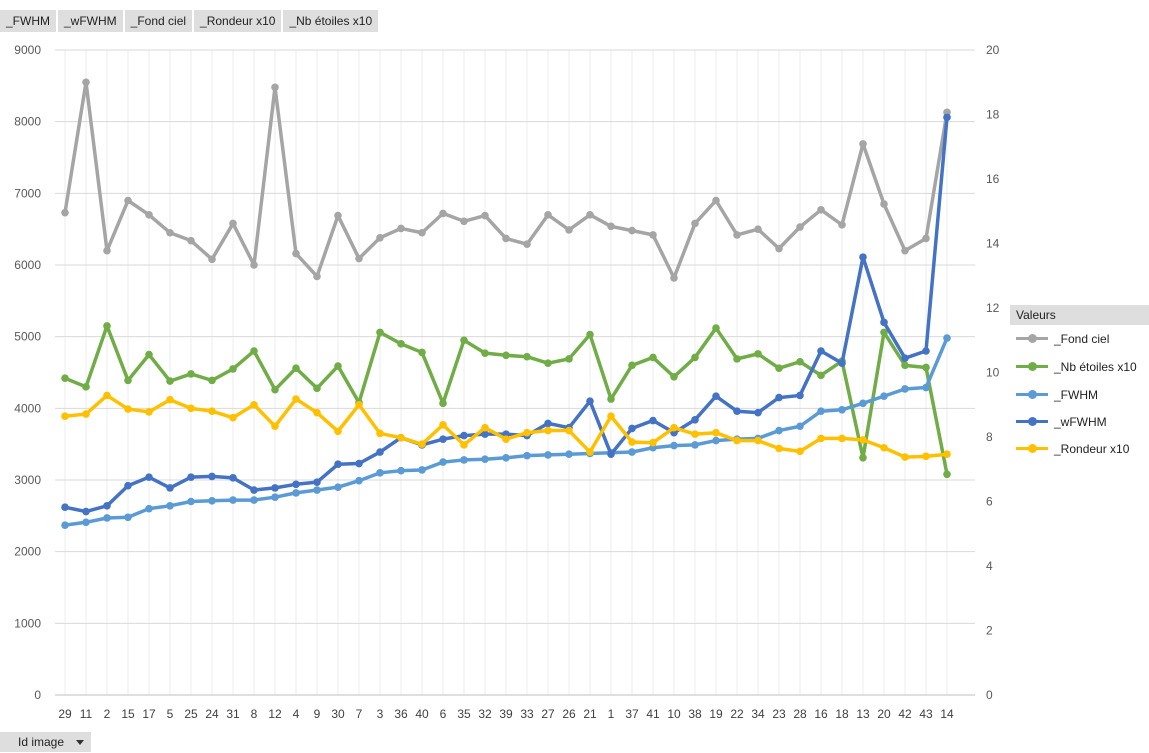  Describe the element at coordinates (993, 373) in the screenshot. I see `y-right-tick-label: 10` at that location.